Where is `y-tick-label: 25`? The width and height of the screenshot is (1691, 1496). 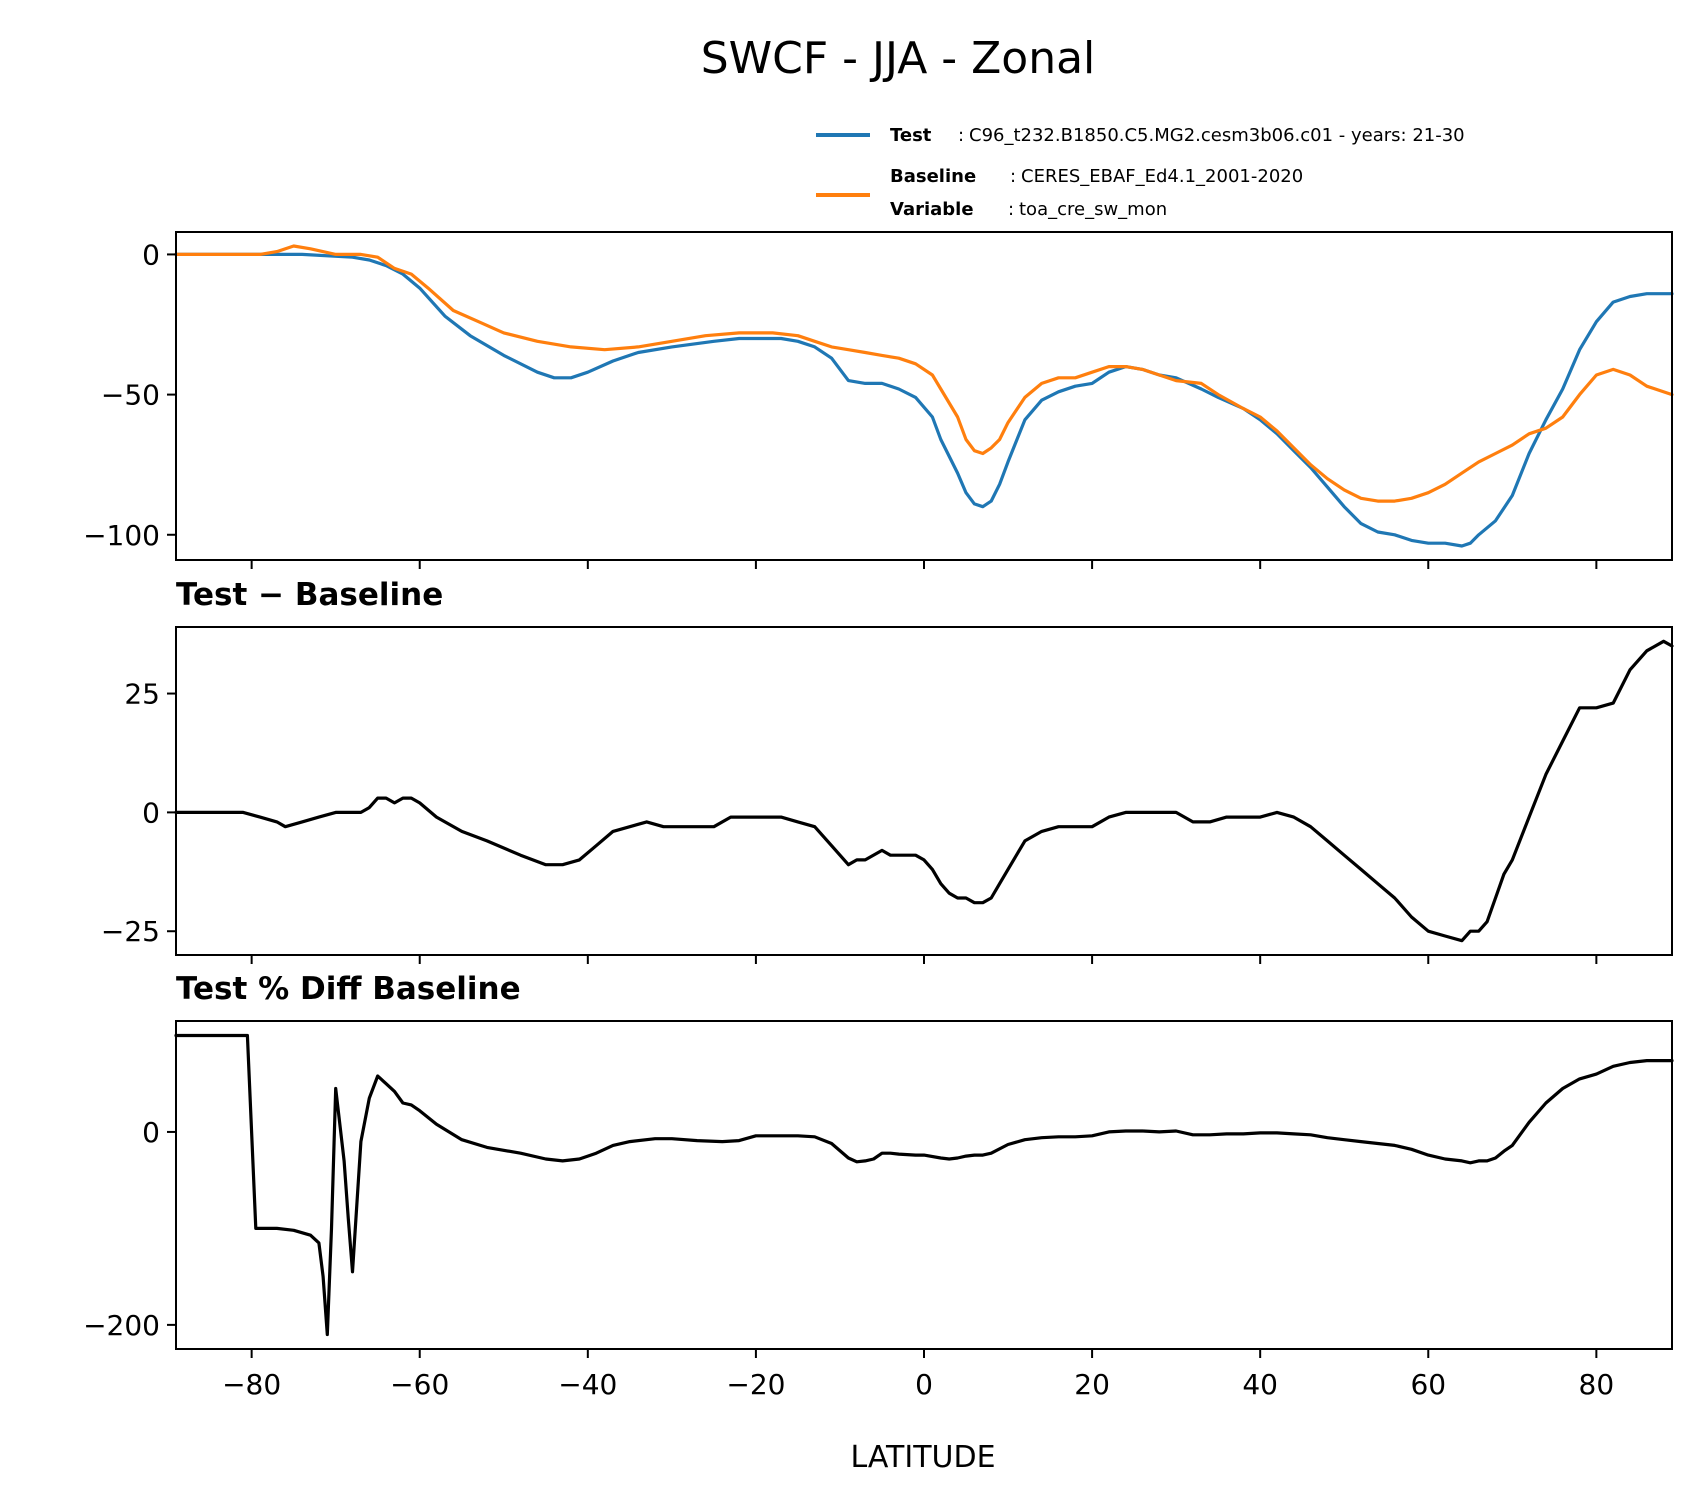 y-tick-label: 25 is located at coordinates (142, 694).